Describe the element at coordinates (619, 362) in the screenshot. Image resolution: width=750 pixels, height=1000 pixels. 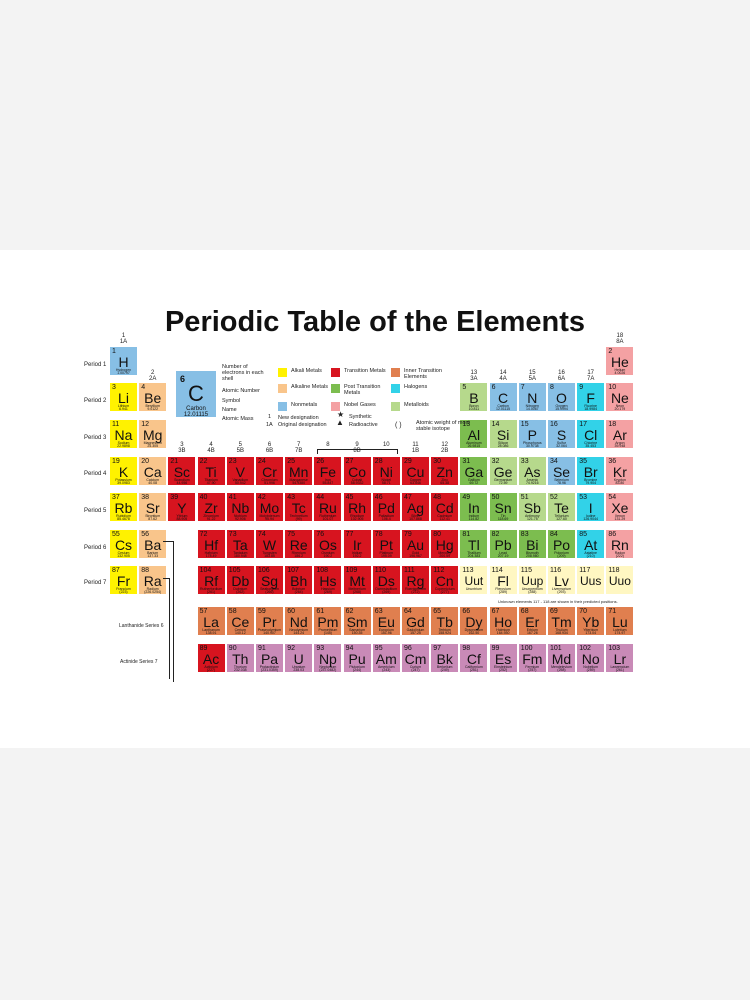
I see `element-symbol: He` at that location.